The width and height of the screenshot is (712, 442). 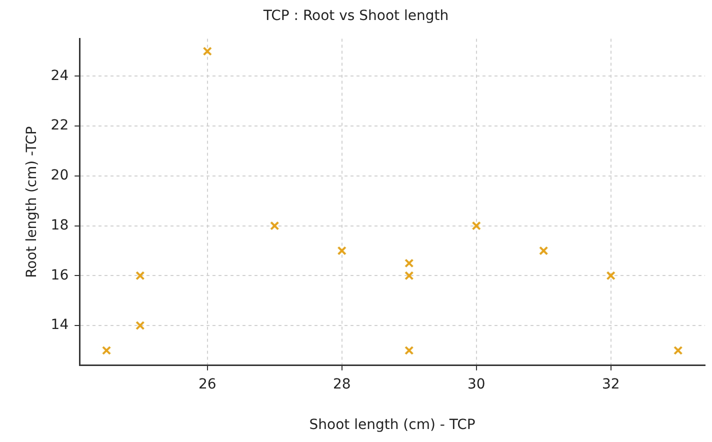 What do you see at coordinates (59, 275) in the screenshot?
I see `y-tick-label: 16` at bounding box center [59, 275].